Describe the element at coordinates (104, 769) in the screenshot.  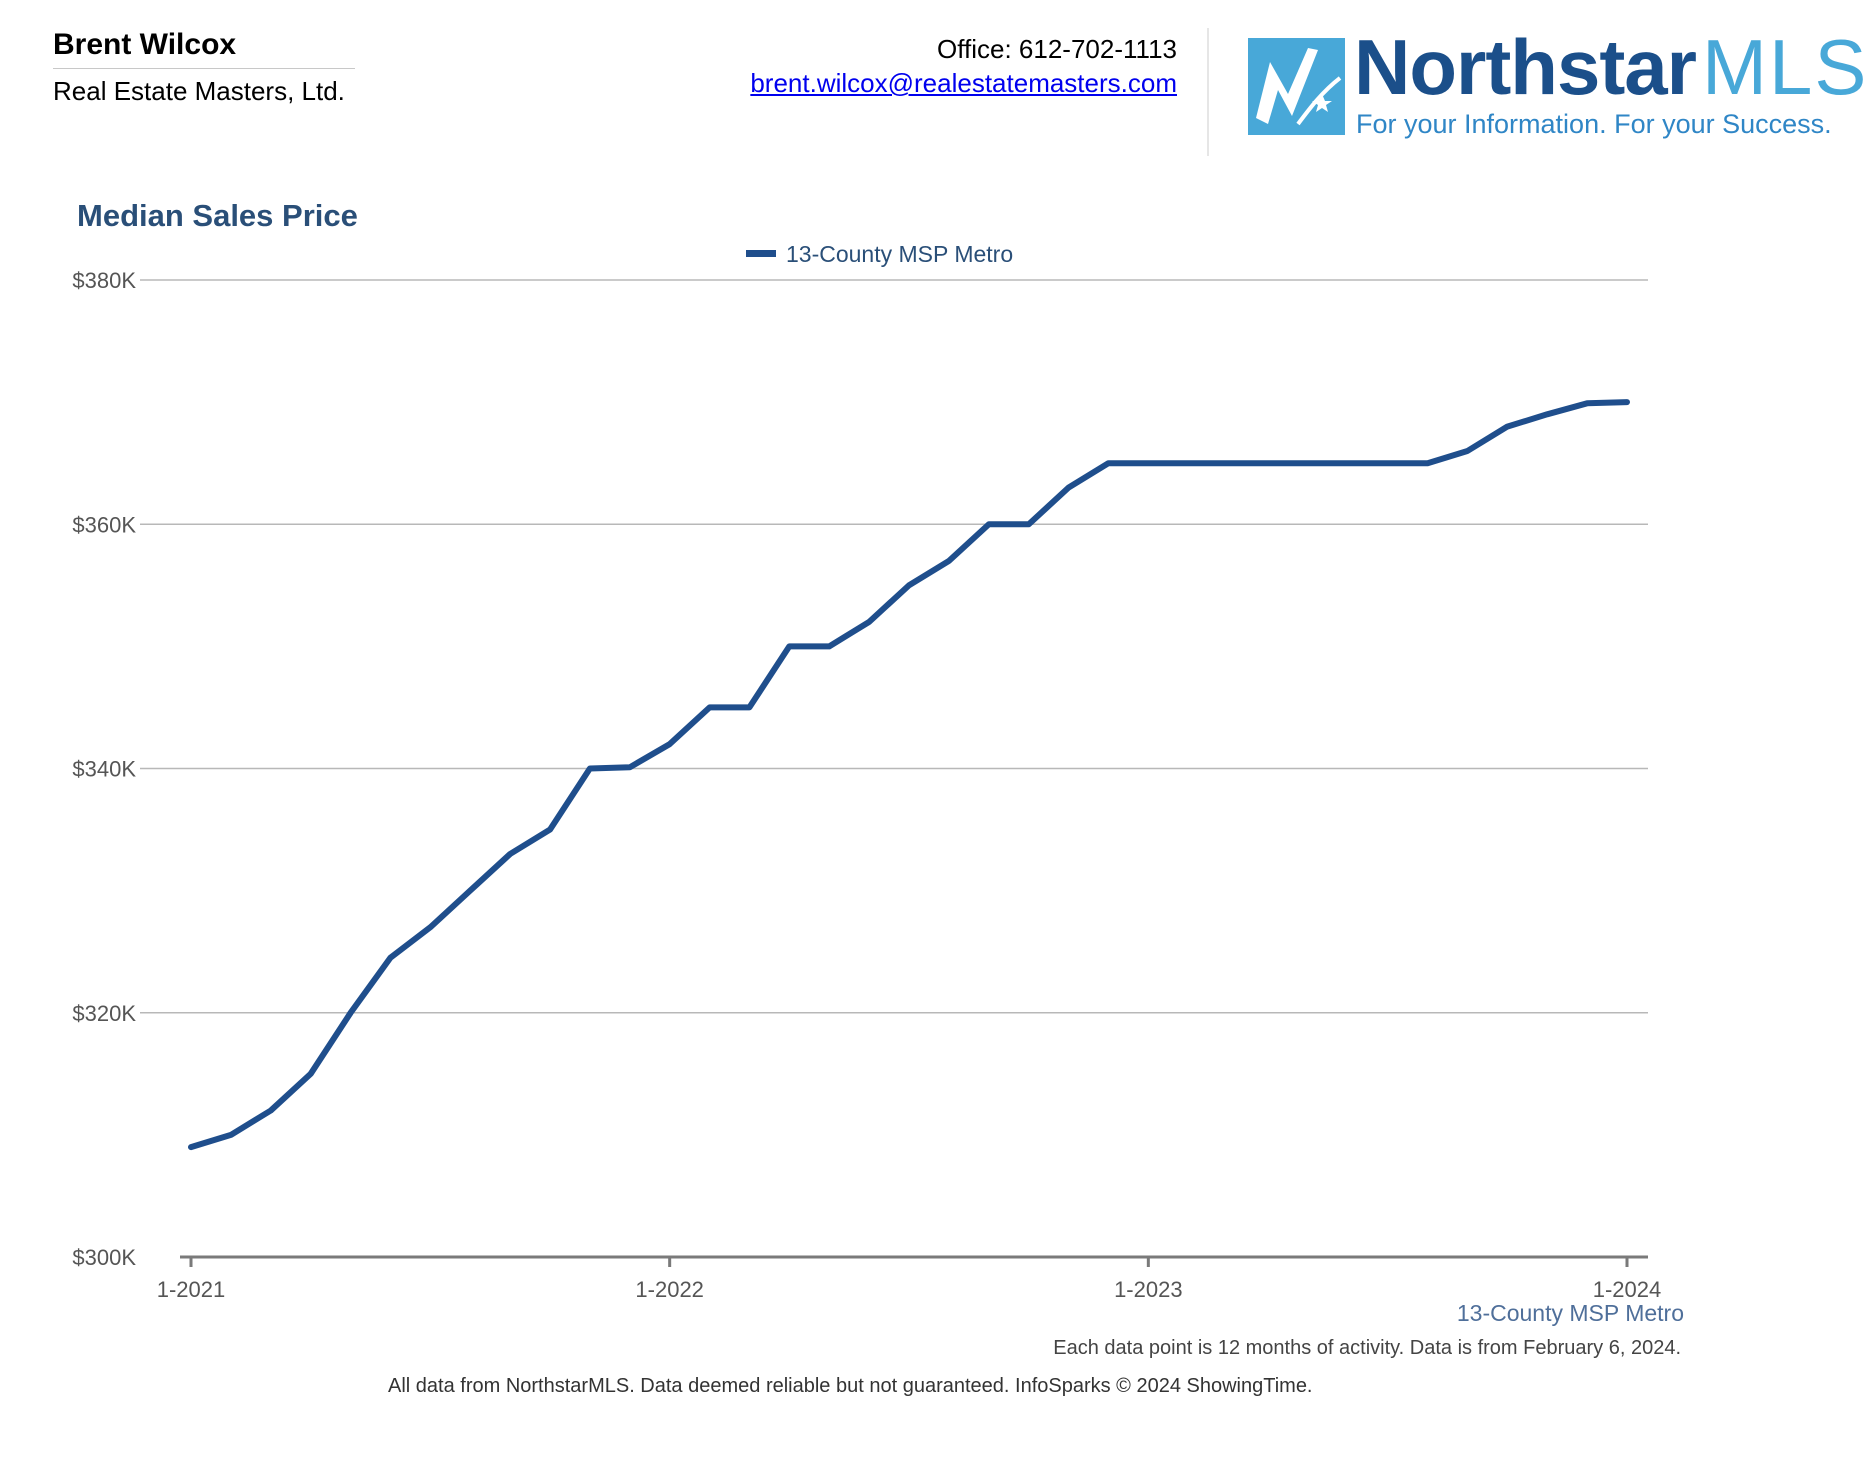
I see `y-tick-label: $340K` at that location.